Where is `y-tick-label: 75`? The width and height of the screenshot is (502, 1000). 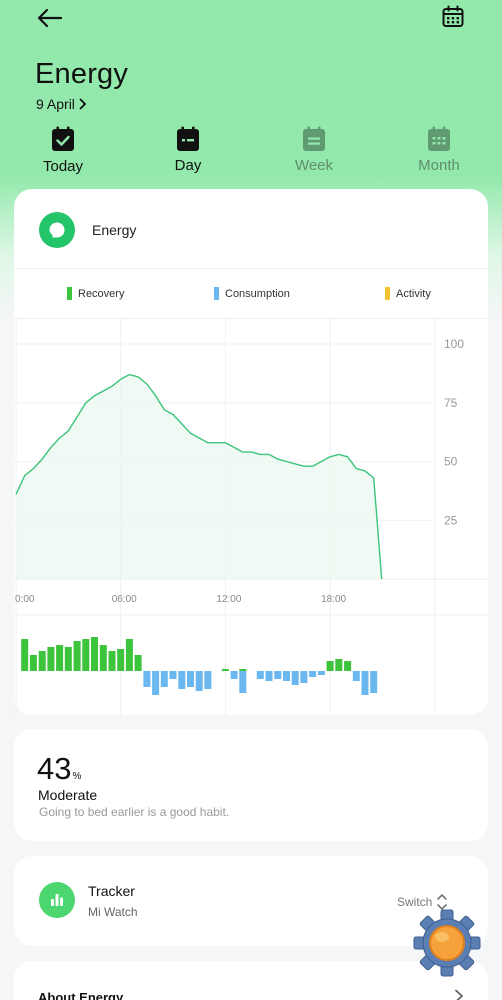
y-tick-label: 75 is located at coordinates (451, 403).